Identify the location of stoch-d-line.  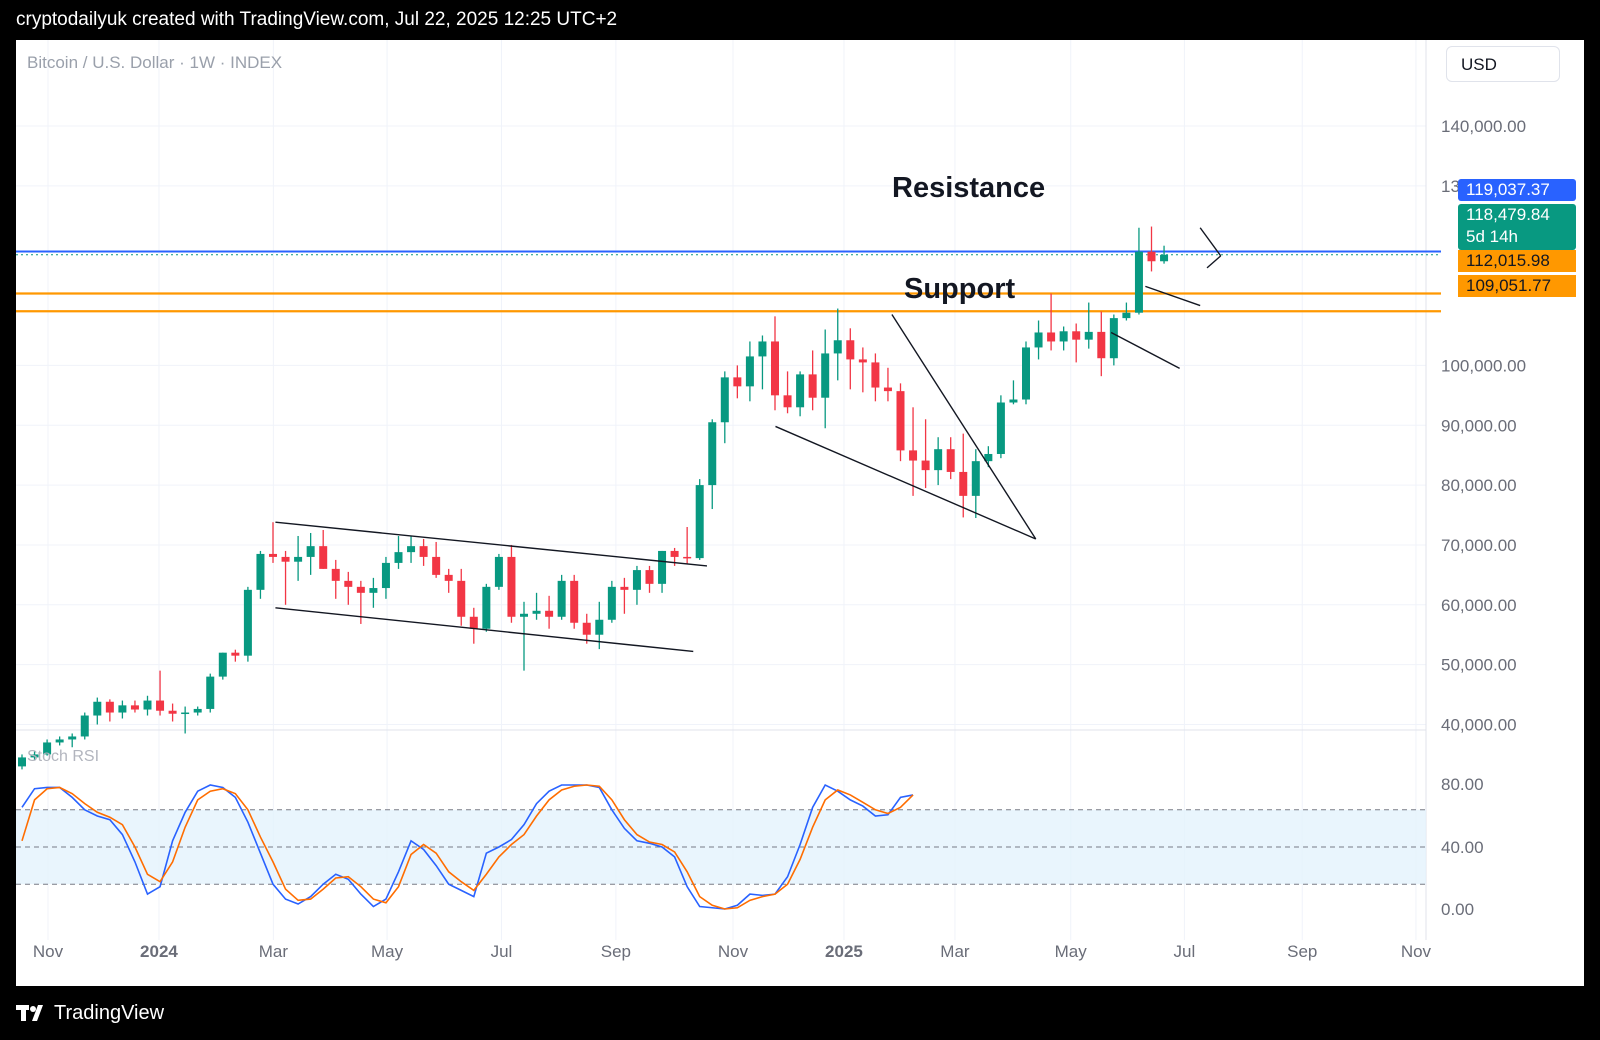
(467, 847).